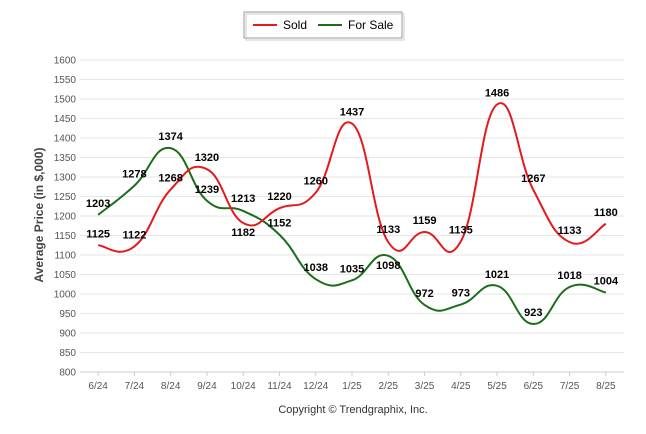  I want to click on y-tick-label: 1550, so click(65, 80).